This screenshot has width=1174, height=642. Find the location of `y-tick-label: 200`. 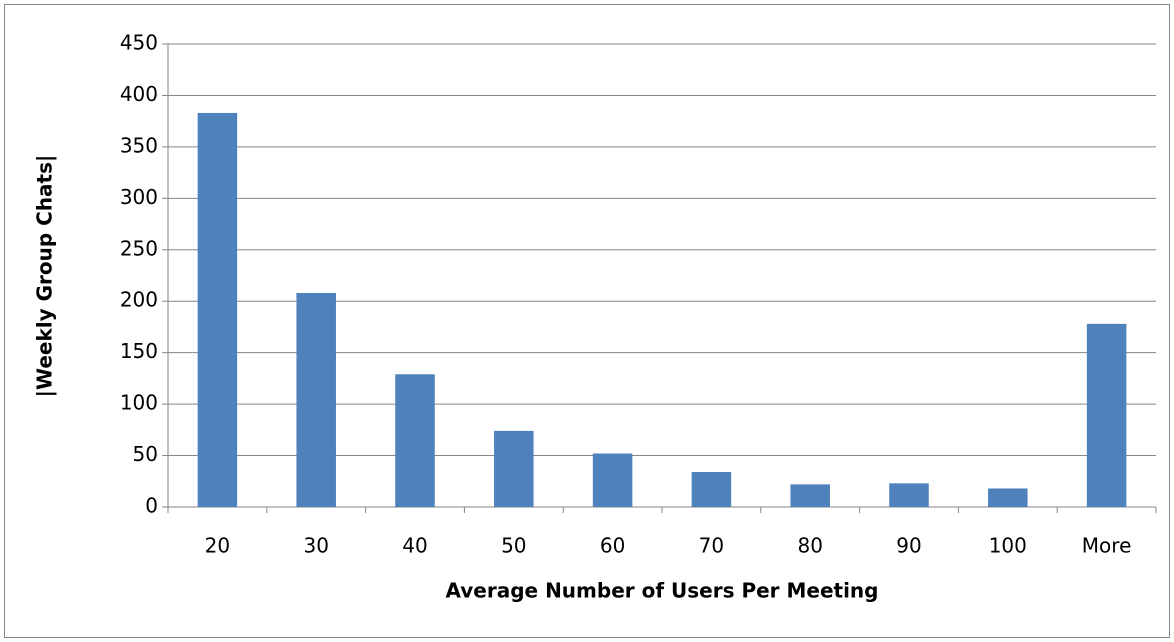

y-tick-label: 200 is located at coordinates (139, 300).